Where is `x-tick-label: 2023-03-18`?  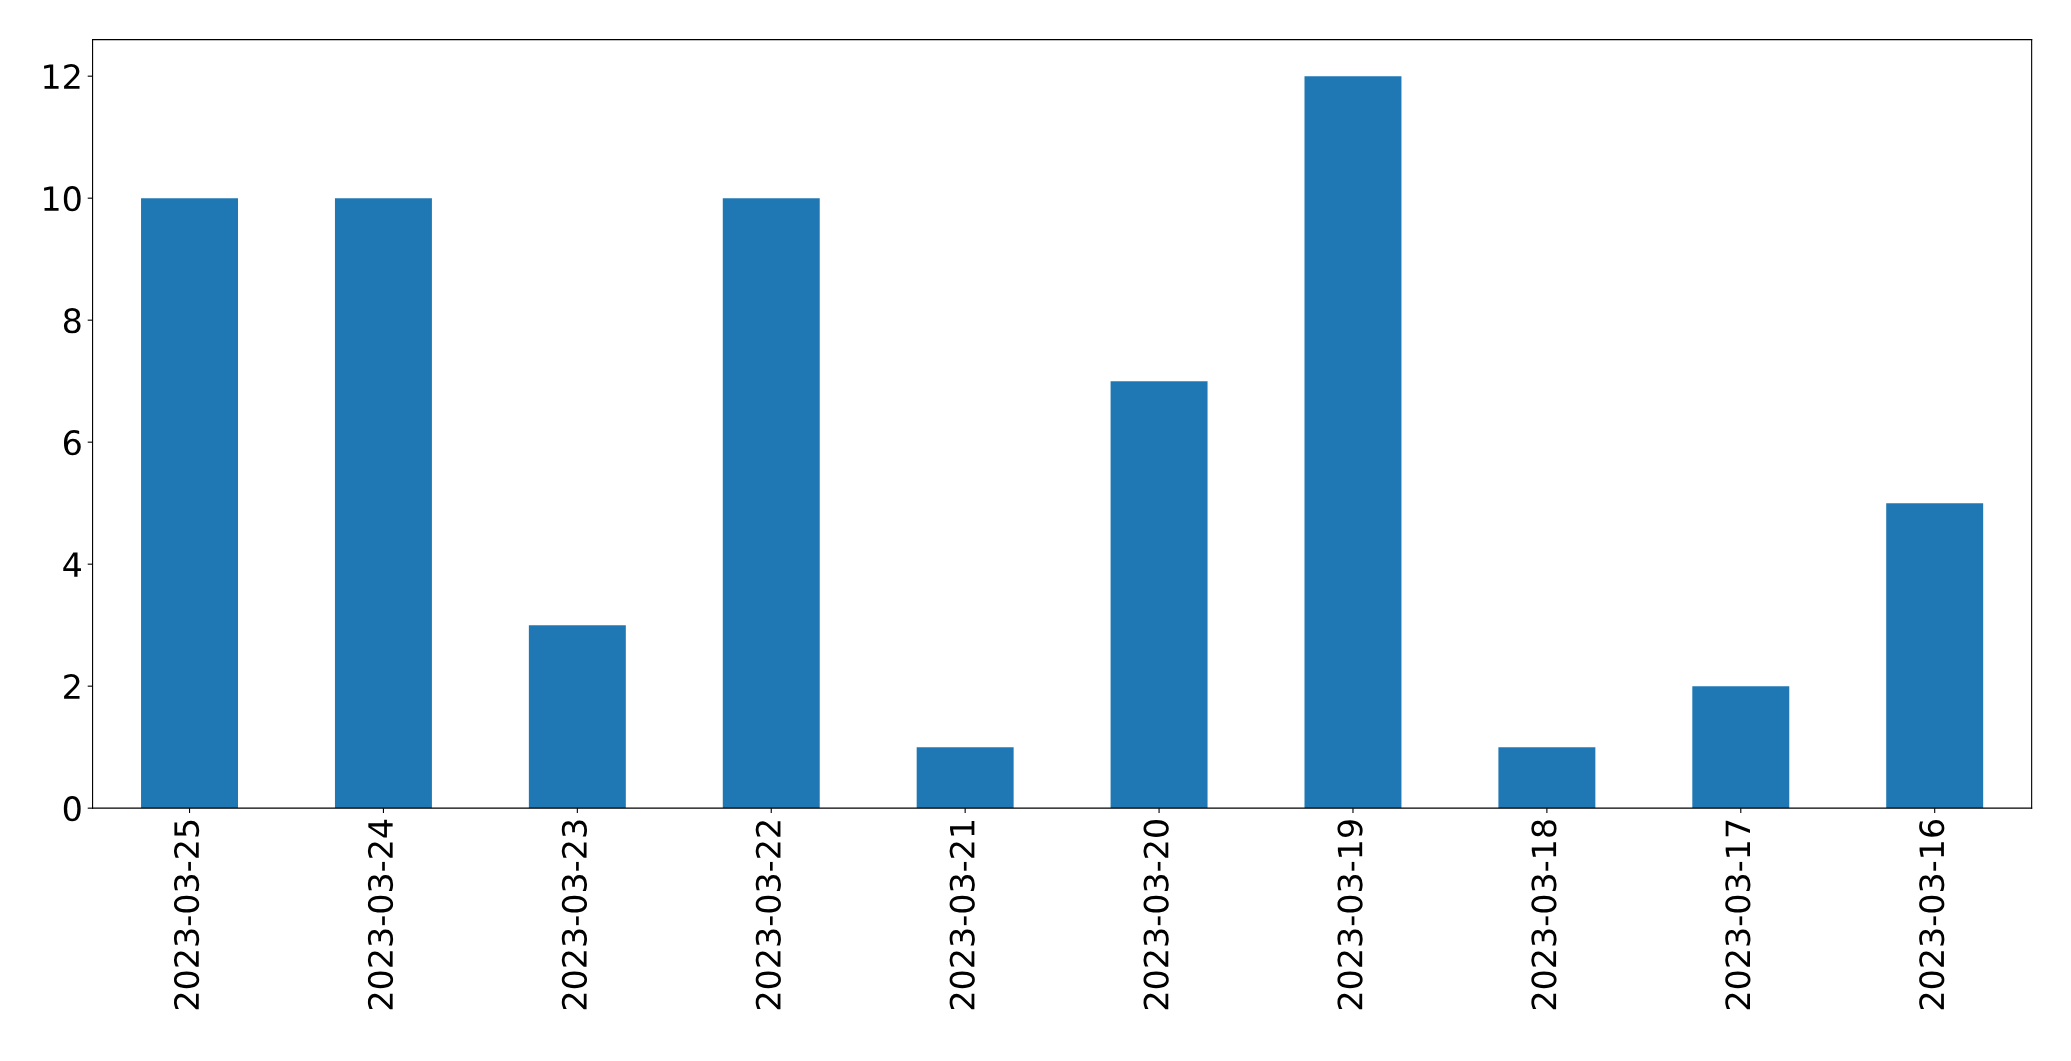
x-tick-label: 2023-03-18 is located at coordinates (1544, 915).